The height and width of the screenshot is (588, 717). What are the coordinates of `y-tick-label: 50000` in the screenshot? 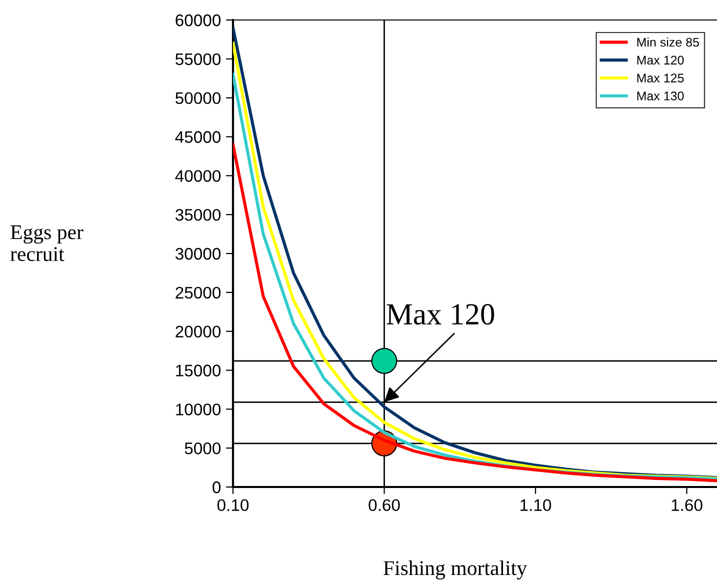 It's located at (198, 98).